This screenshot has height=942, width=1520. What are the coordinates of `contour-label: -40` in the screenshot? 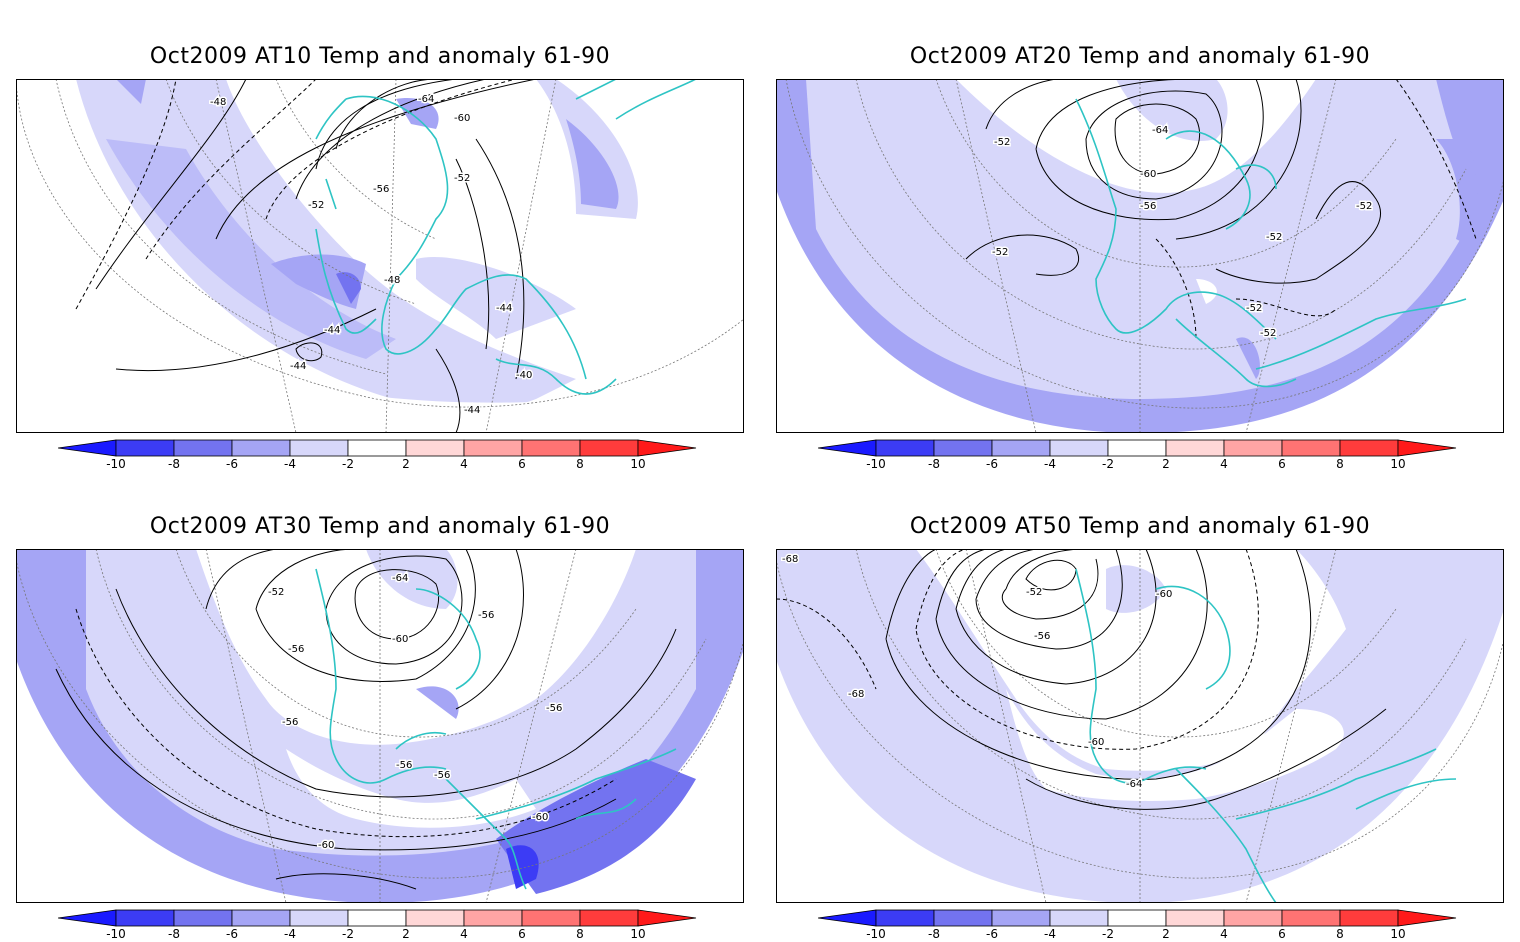 It's located at (524, 375).